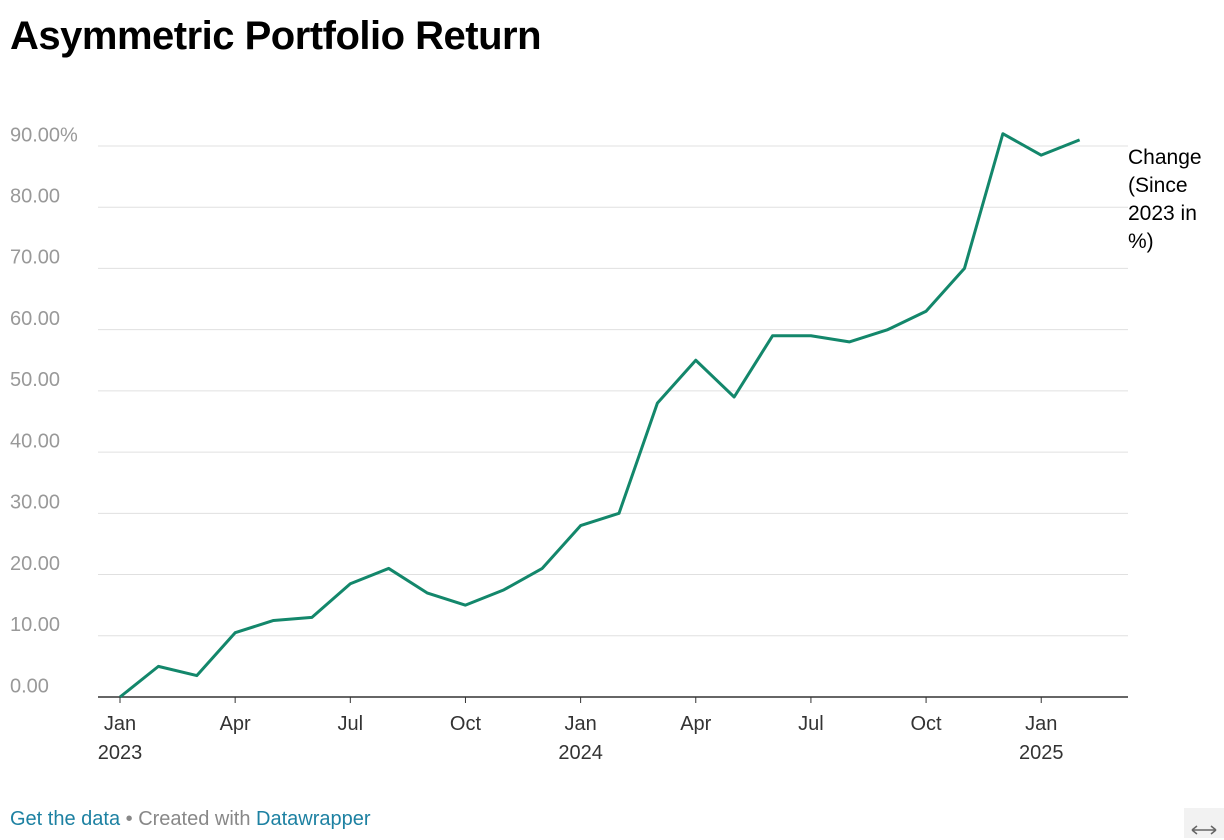 The width and height of the screenshot is (1224, 840). Describe the element at coordinates (120, 738) in the screenshot. I see `x-tick-label: Jan 2023` at that location.